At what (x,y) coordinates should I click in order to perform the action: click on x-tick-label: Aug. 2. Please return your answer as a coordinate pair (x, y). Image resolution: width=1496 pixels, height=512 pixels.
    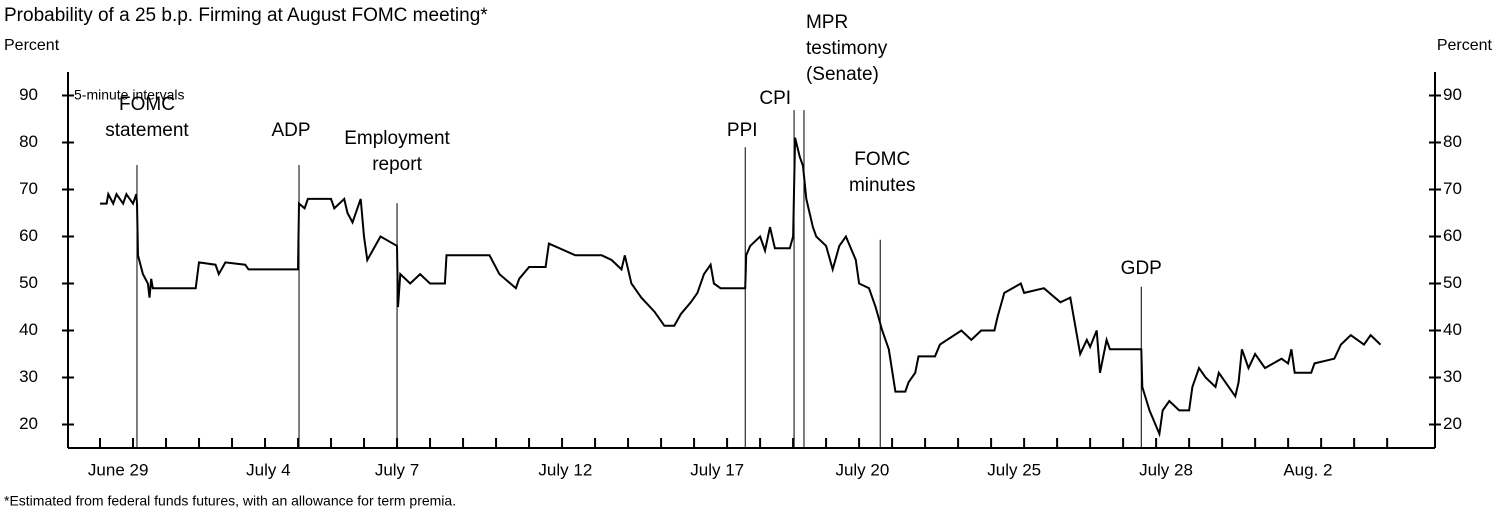
    Looking at the image, I should click on (1307, 469).